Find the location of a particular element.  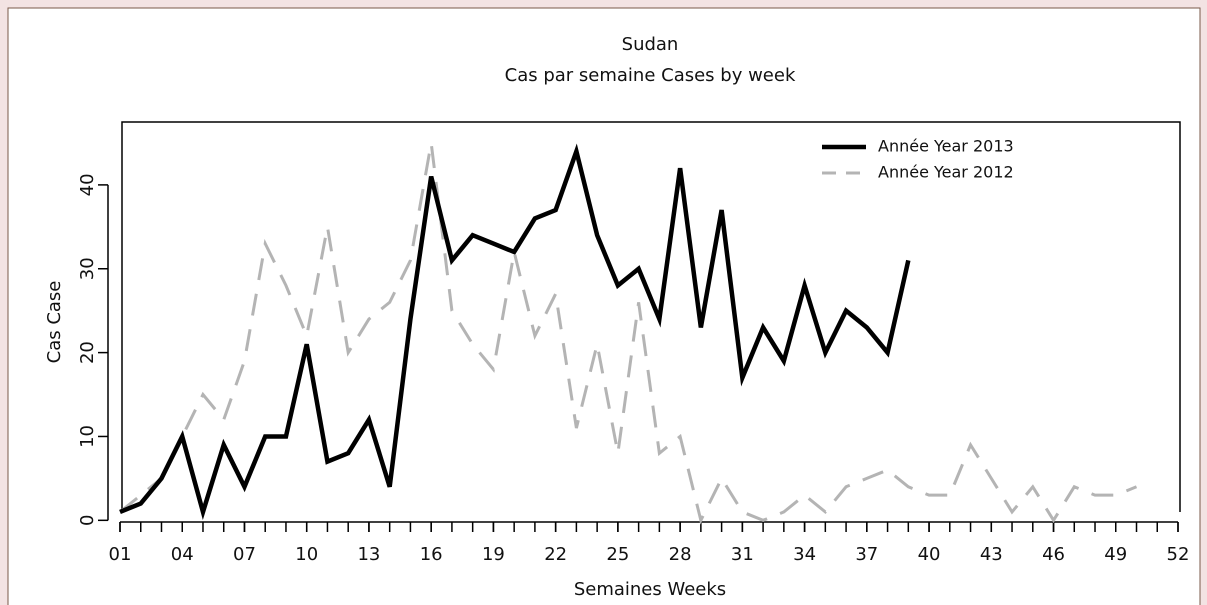

x-tick-label: 22 is located at coordinates (555, 554).